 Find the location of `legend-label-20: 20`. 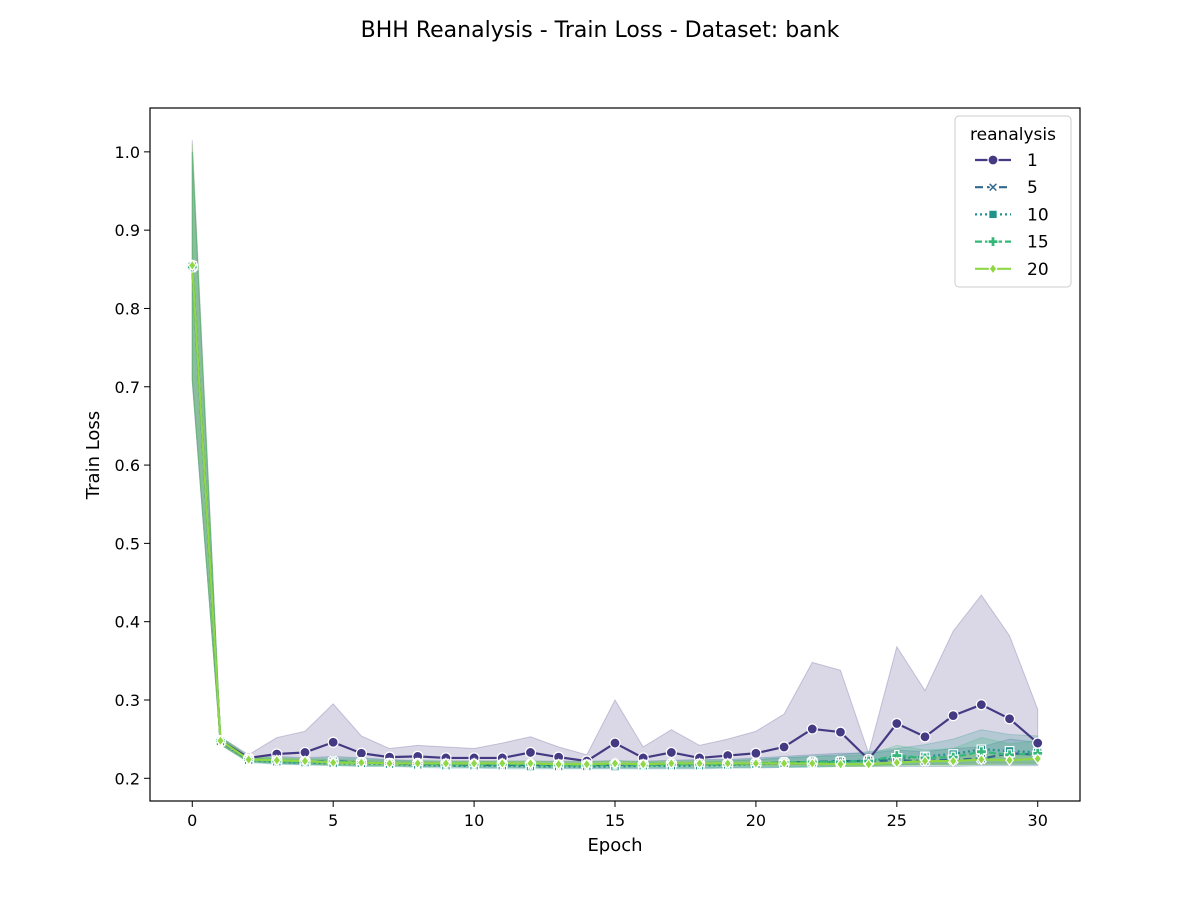

legend-label-20: 20 is located at coordinates (1038, 270).